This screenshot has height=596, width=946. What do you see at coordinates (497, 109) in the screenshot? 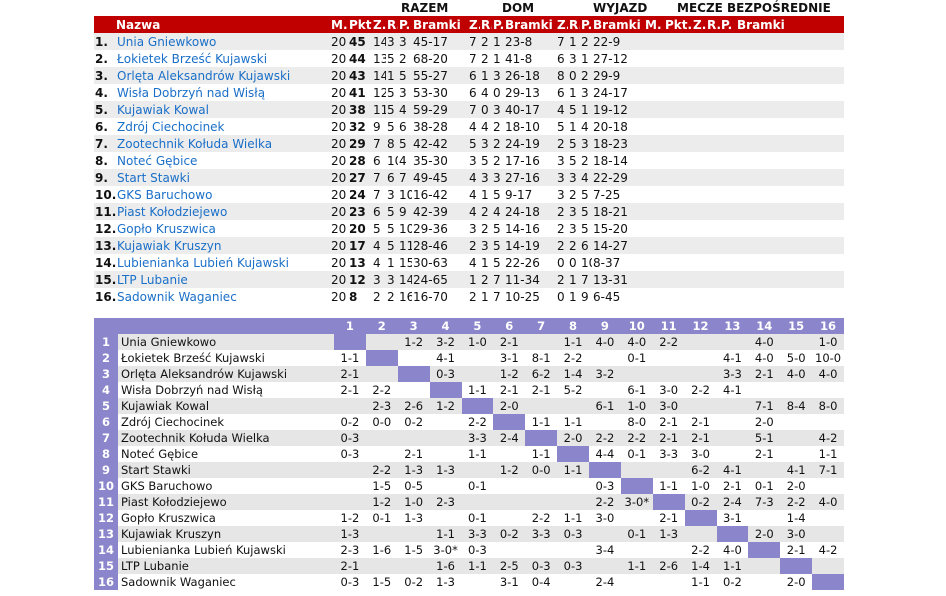
I see `stat-hp: 3` at bounding box center [497, 109].